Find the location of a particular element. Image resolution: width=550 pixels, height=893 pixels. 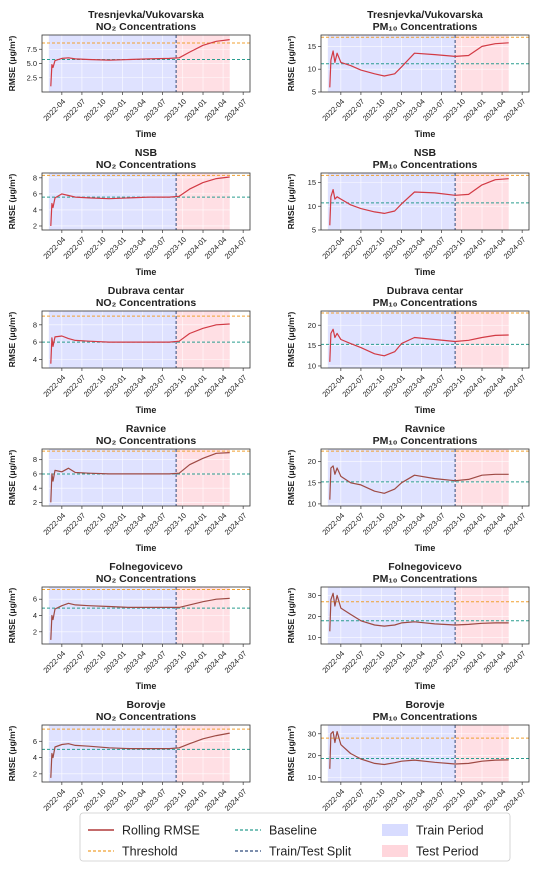

y-tick-label: 5.0 is located at coordinates (32, 63).